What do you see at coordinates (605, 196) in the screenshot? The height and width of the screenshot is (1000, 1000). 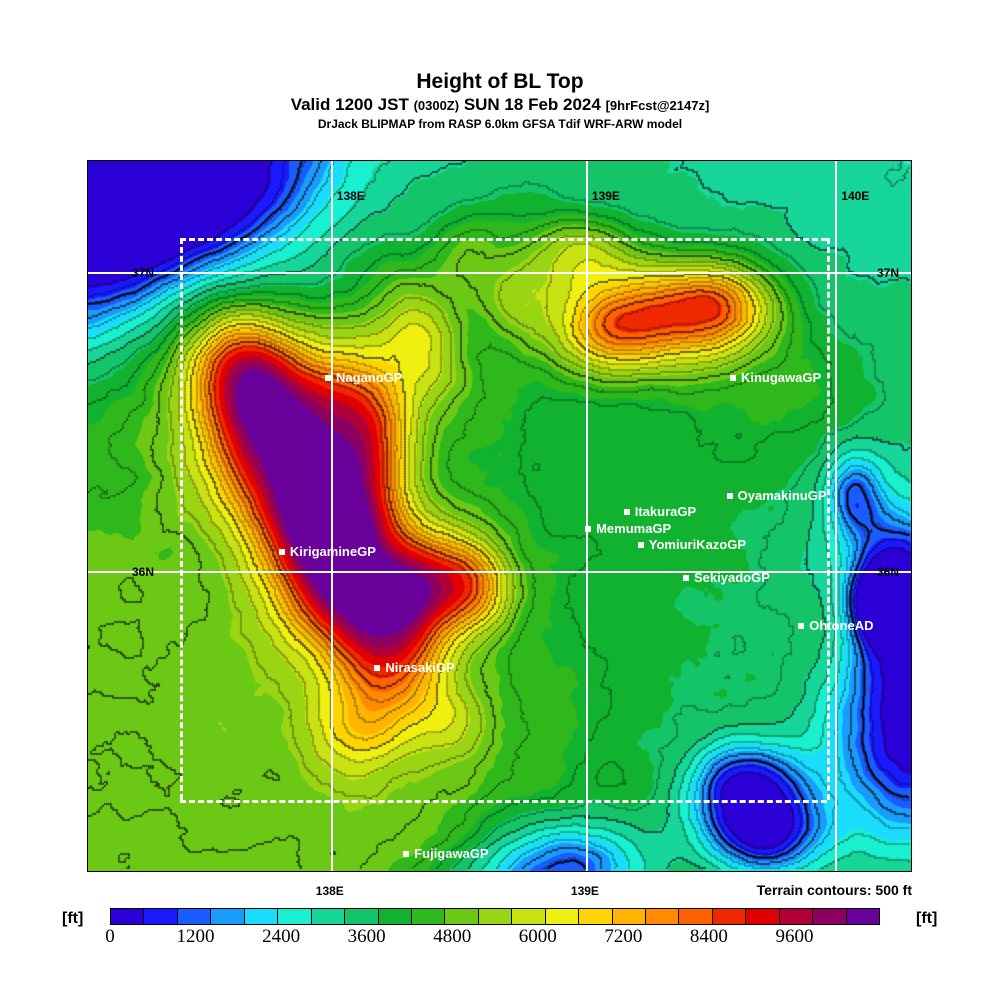 I see `graticule-label-longitude: 139E` at bounding box center [605, 196].